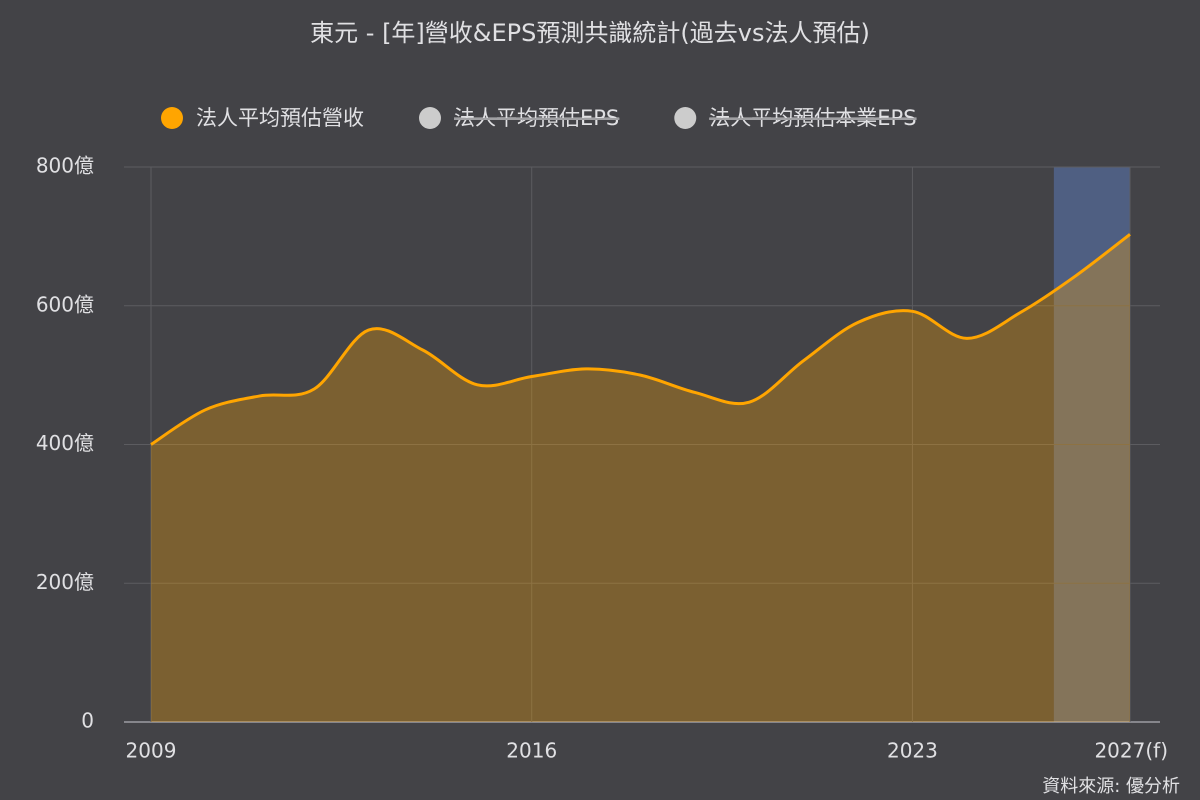  I want to click on chart-title: 東元 - [年]營收&EPS預測共識統計(過去vs法人預估), so click(590, 33).